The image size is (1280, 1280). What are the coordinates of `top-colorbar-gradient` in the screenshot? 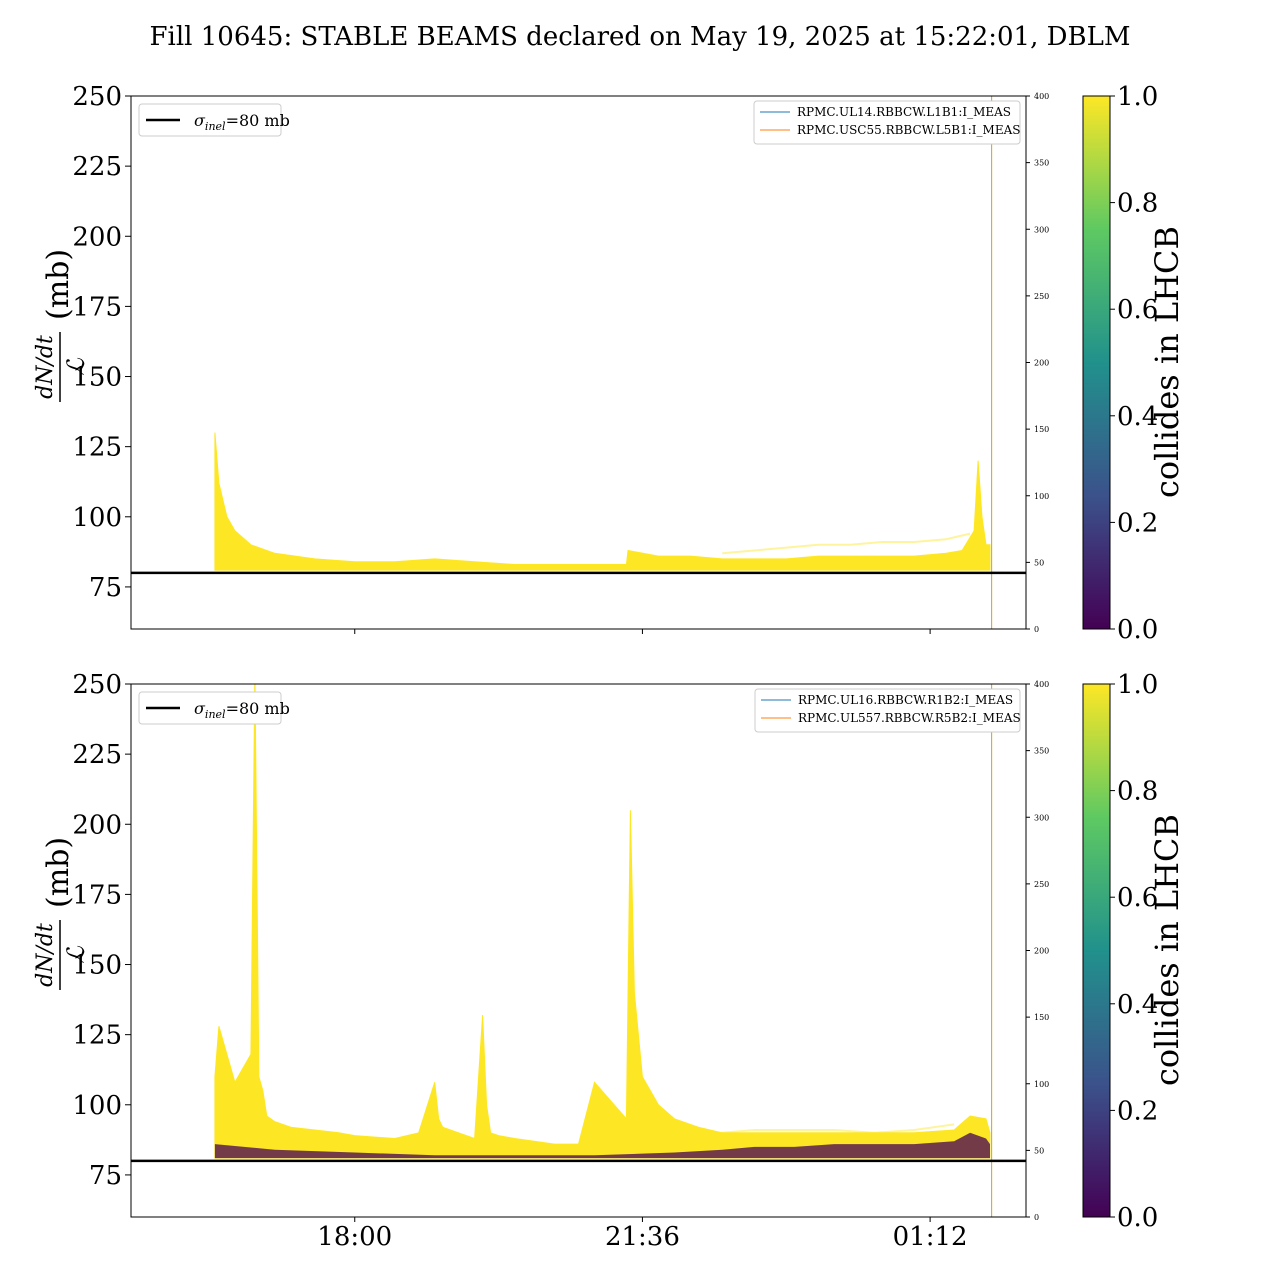 It's located at (1096, 362).